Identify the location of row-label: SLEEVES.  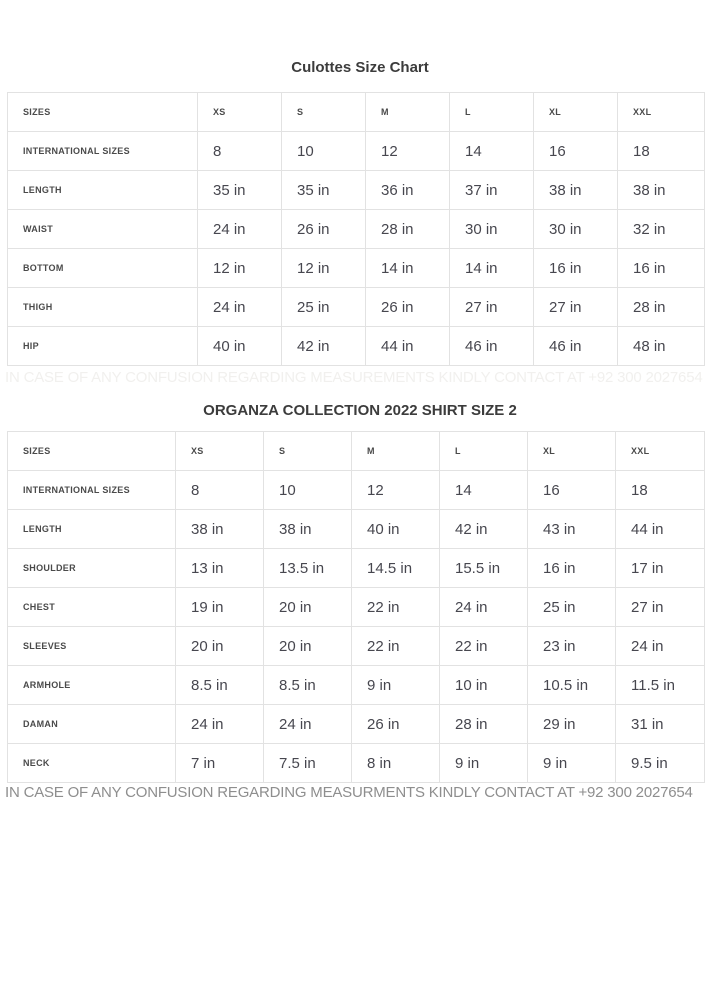
(91, 646).